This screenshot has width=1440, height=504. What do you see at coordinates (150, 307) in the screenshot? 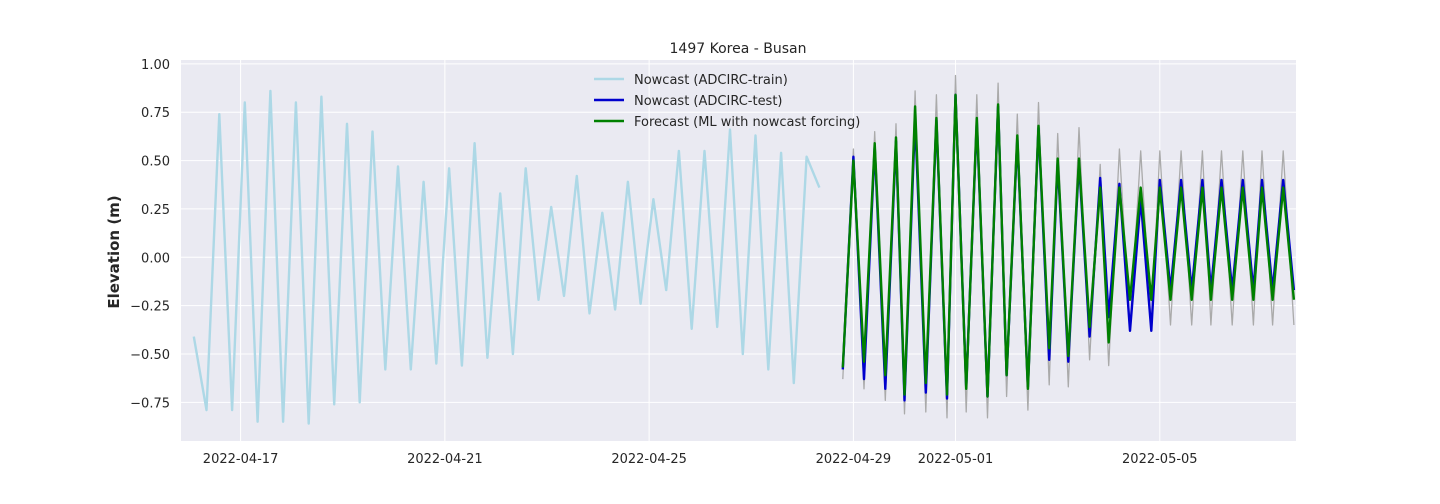
I see `y-tick-label: −0.25` at bounding box center [150, 307].